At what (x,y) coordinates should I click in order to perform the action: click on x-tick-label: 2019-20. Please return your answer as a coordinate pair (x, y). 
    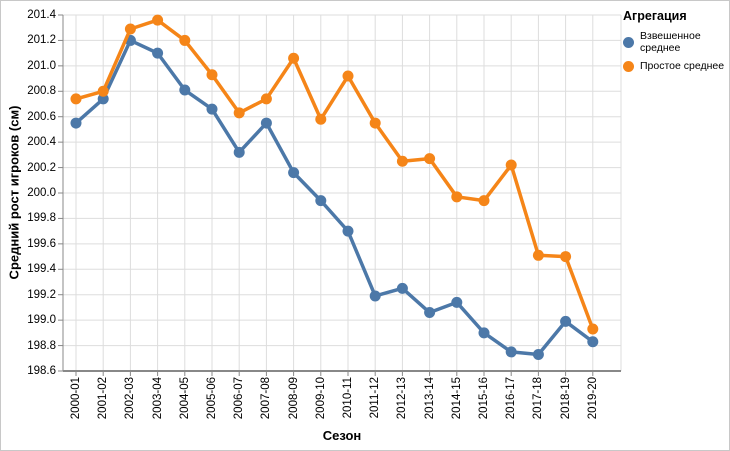
    Looking at the image, I should click on (592, 398).